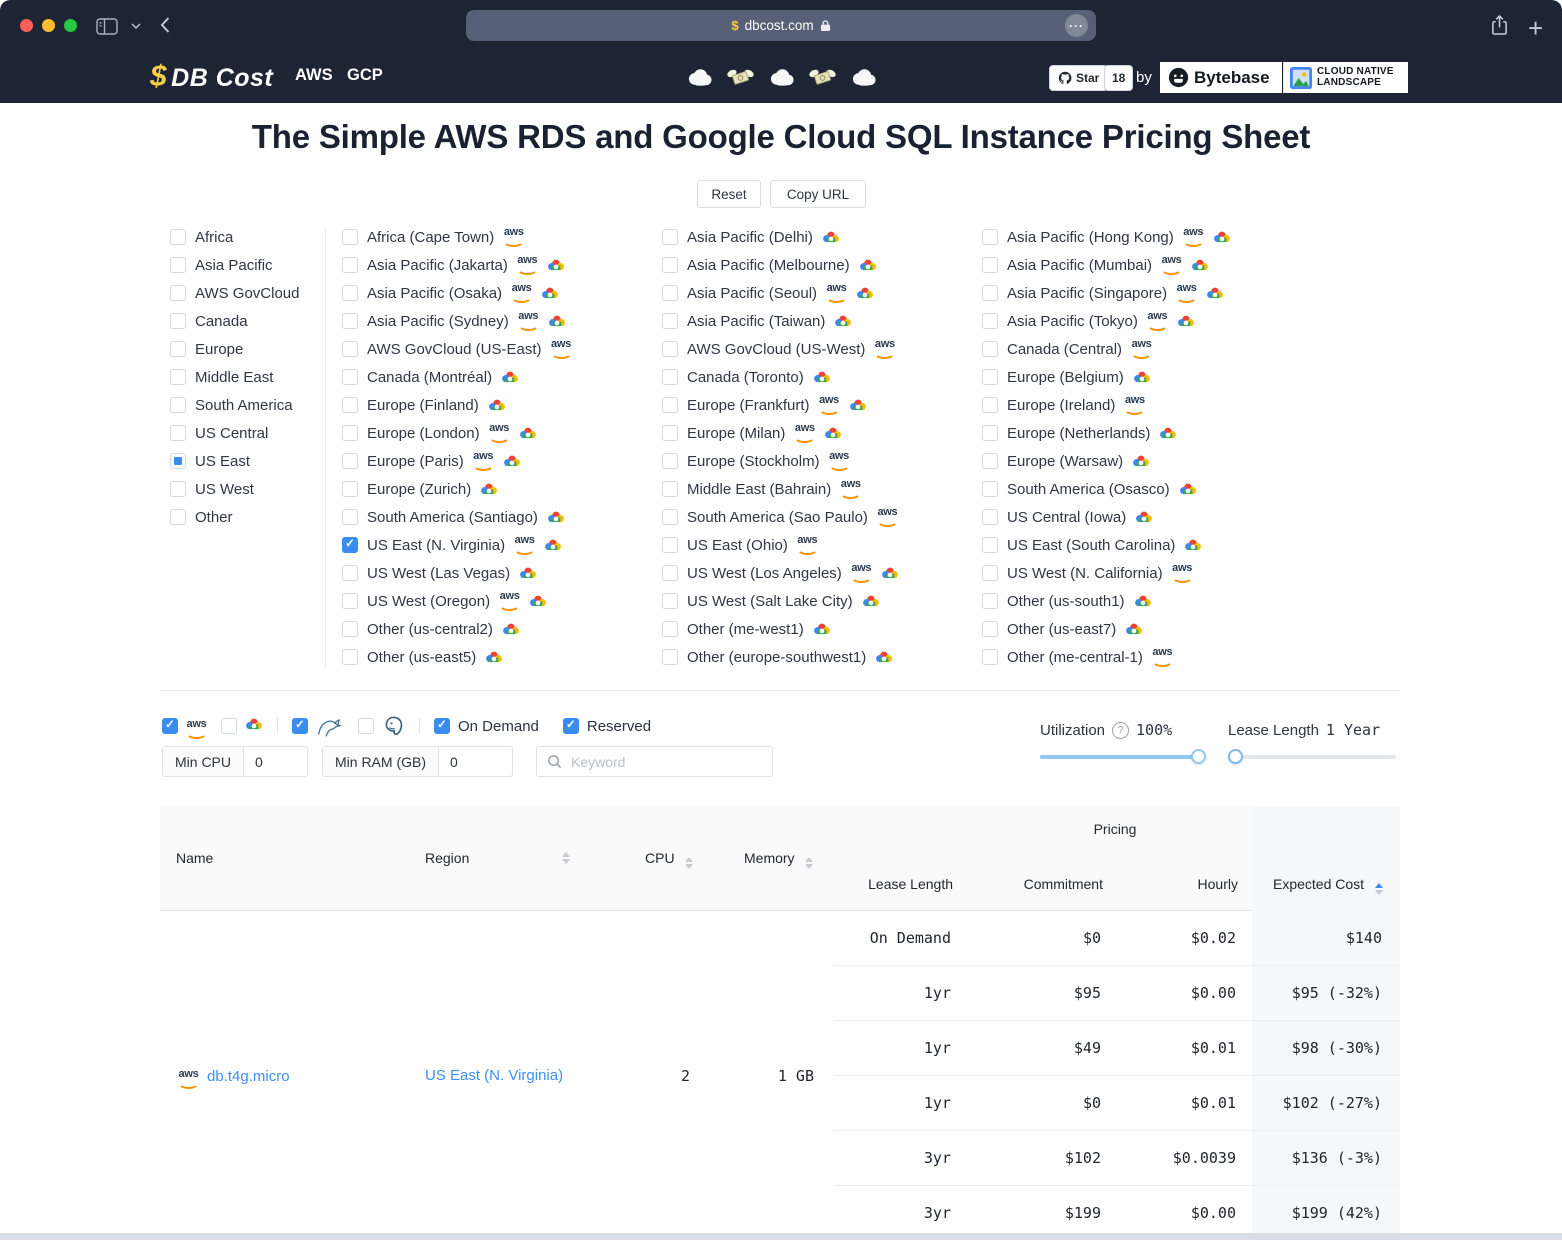 This screenshot has width=1562, height=1240. I want to click on region-option: Europe (Stockholm) aws, so click(780, 461).